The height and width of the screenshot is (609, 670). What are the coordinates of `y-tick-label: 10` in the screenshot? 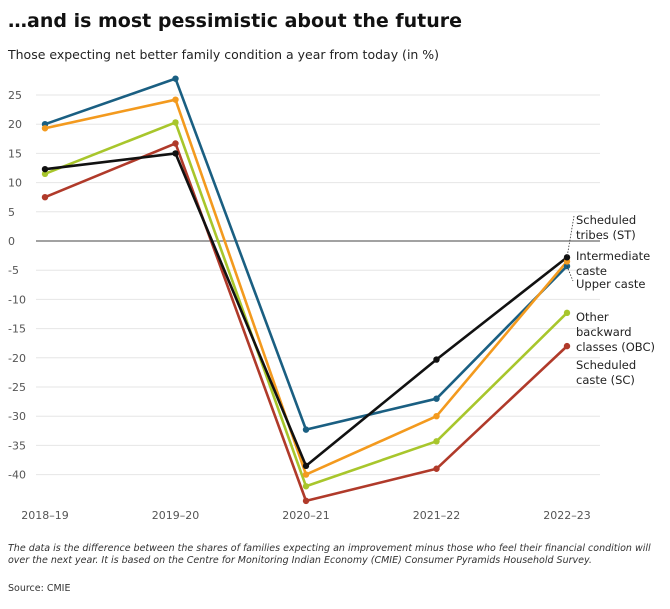 It's located at (15, 183).